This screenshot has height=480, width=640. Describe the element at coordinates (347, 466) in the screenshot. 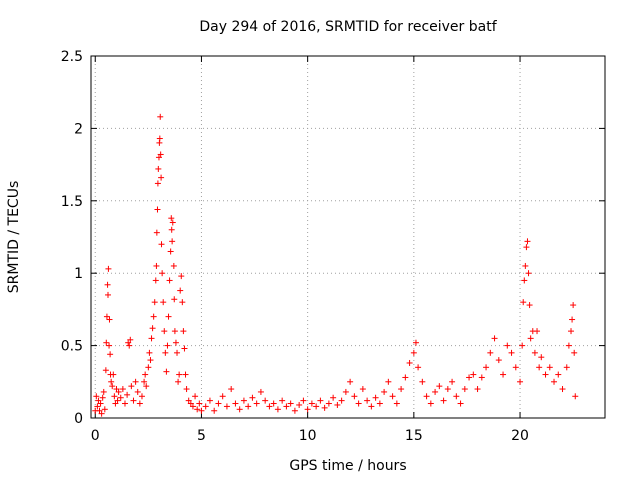

I see `x-axis-label: GPS time / hours` at that location.